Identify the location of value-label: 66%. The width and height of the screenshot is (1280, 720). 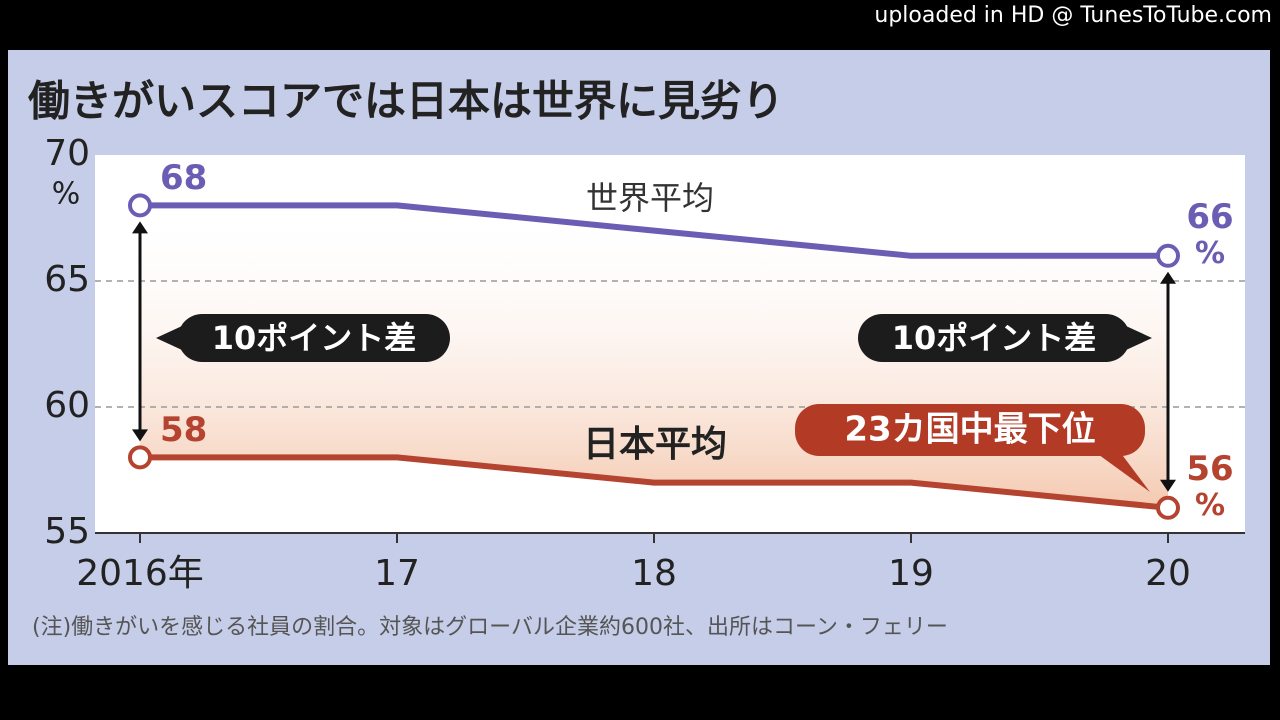
(1209, 233).